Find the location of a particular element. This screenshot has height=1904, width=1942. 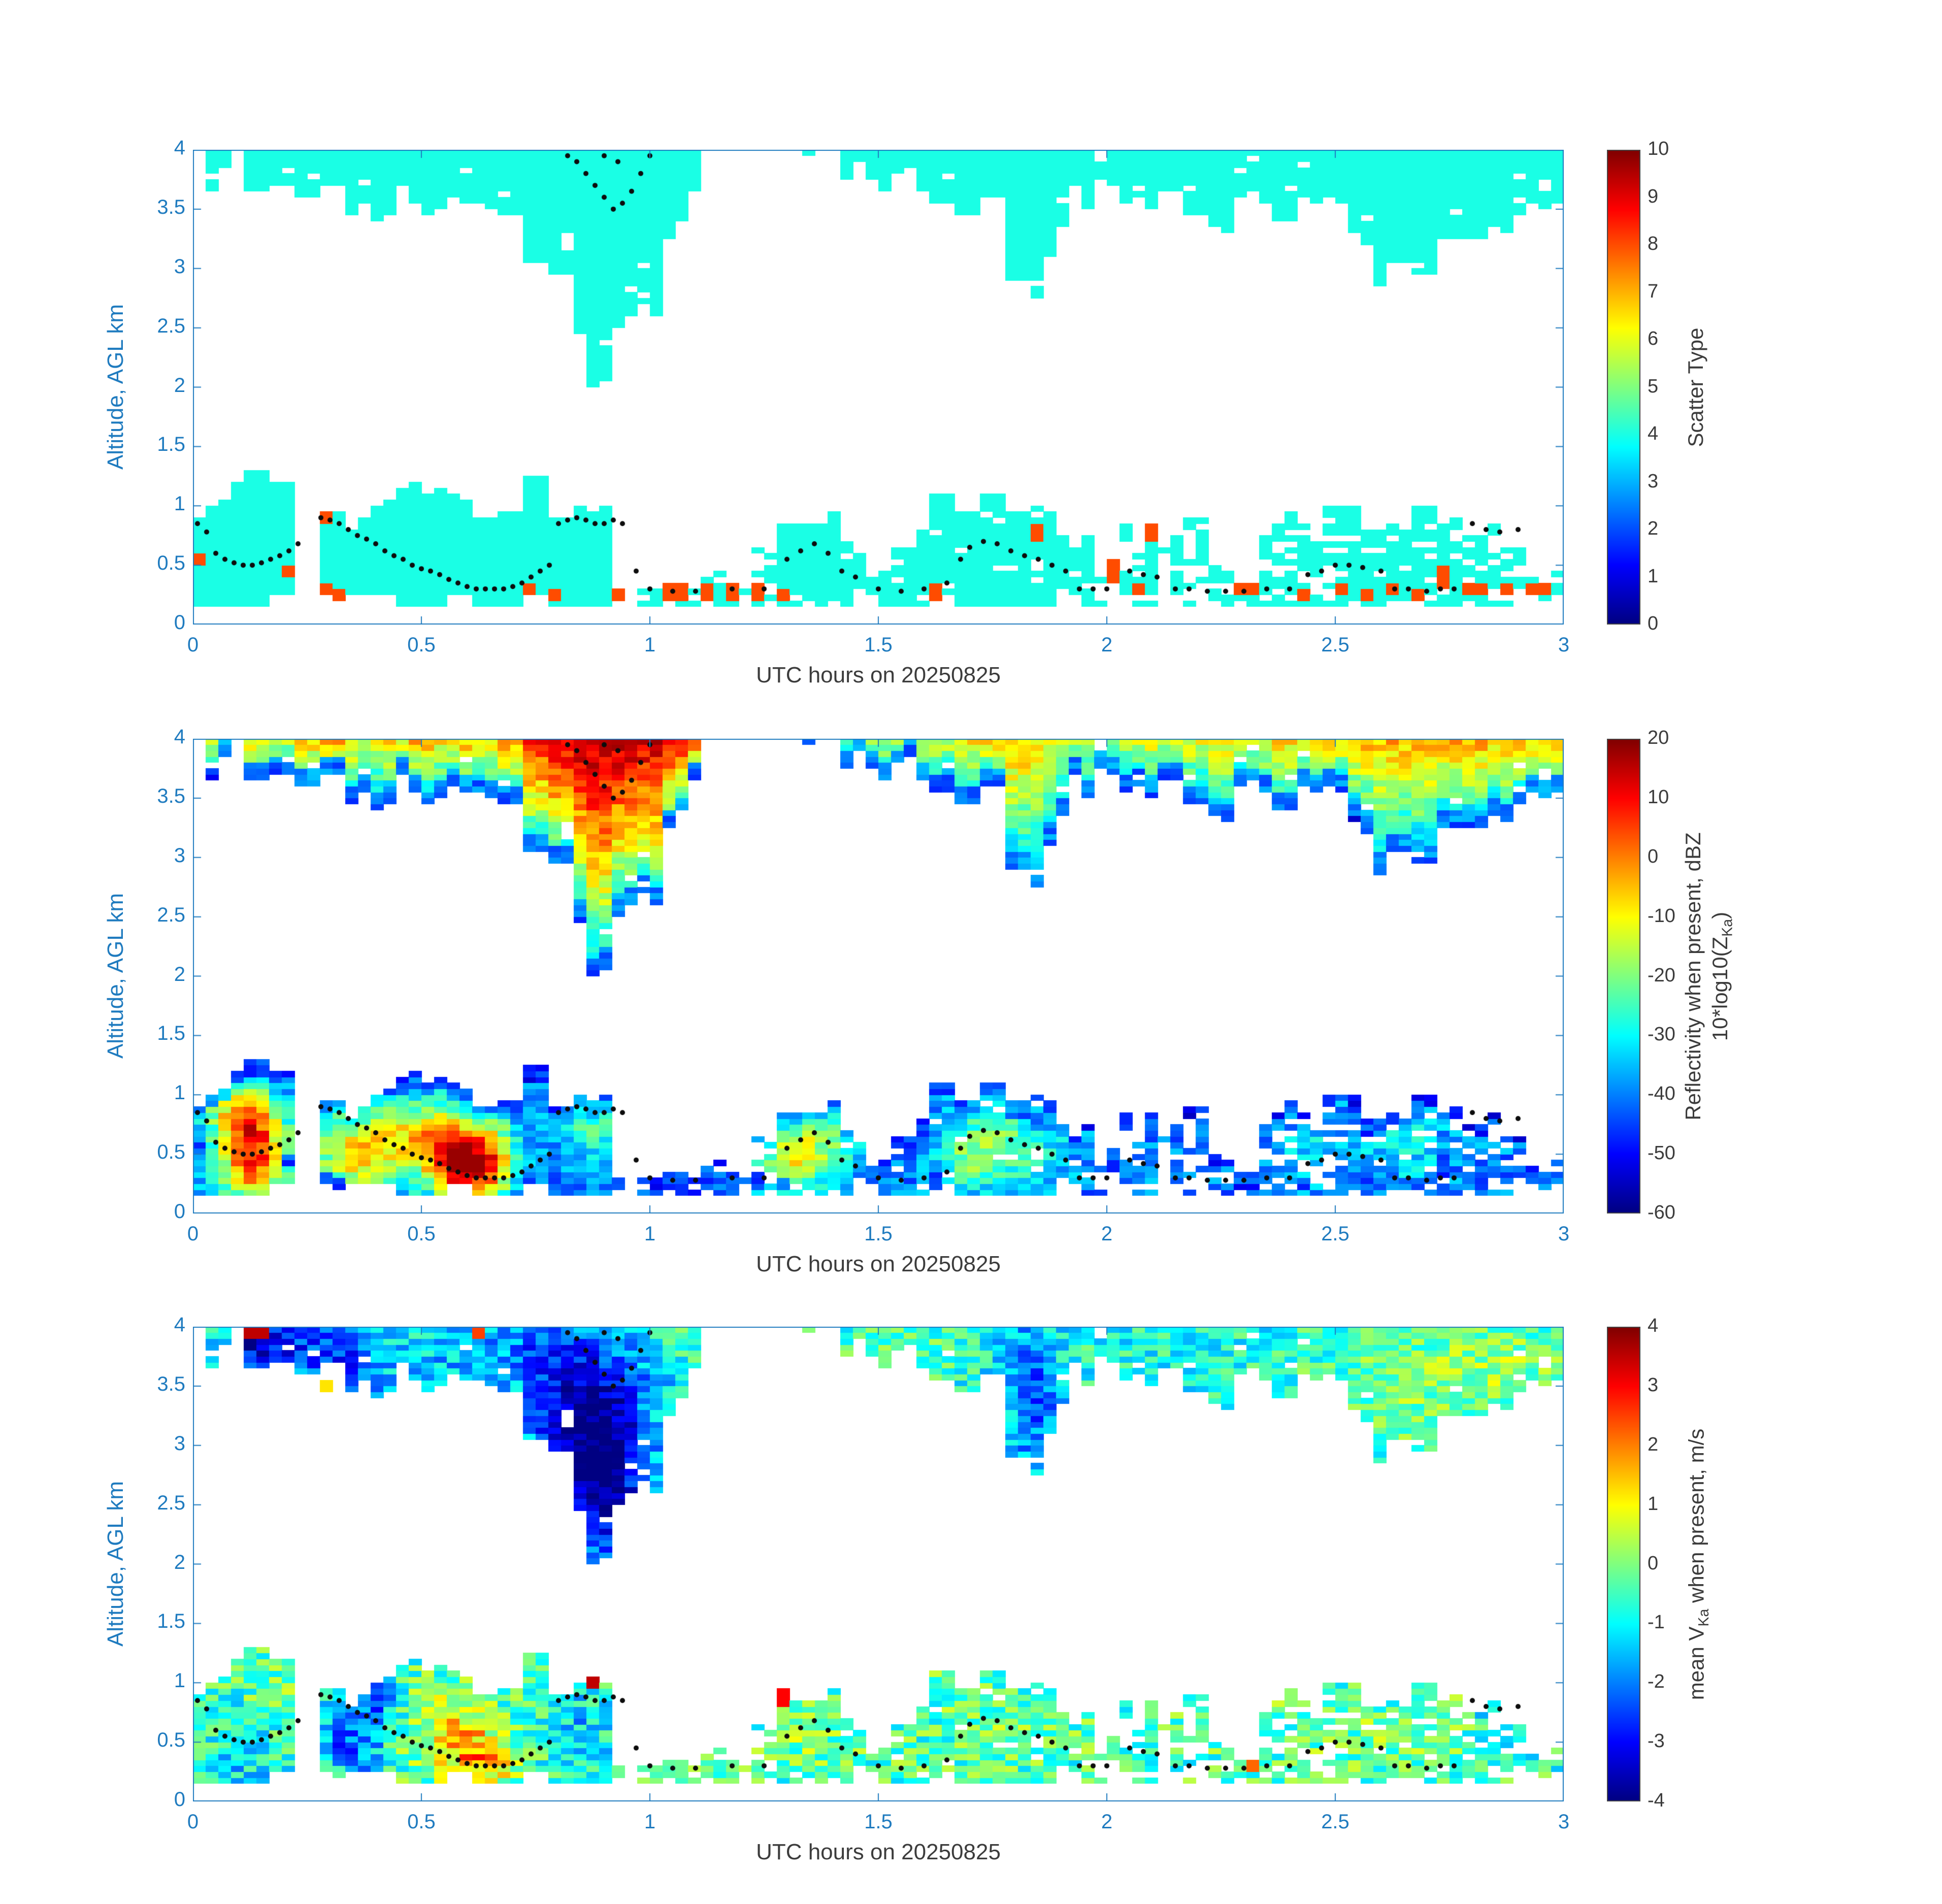

colorbar-tick-label: 20 is located at coordinates (1658, 738).